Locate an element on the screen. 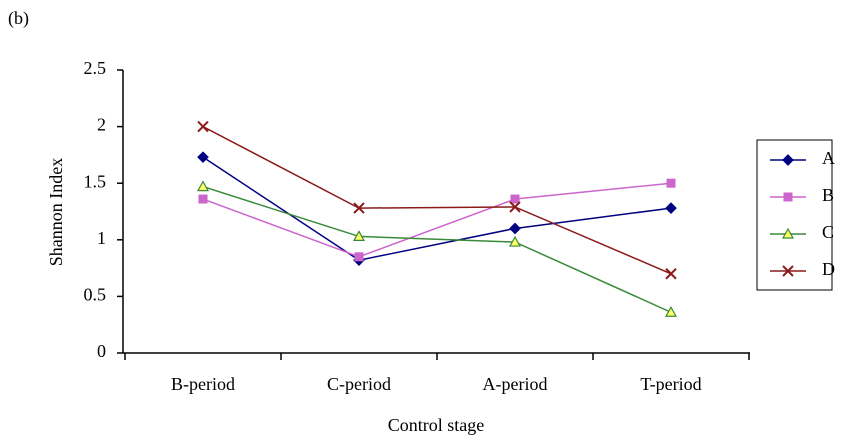 This screenshot has height=441, width=851. y-axis-label: Shannon Index is located at coordinates (56, 212).